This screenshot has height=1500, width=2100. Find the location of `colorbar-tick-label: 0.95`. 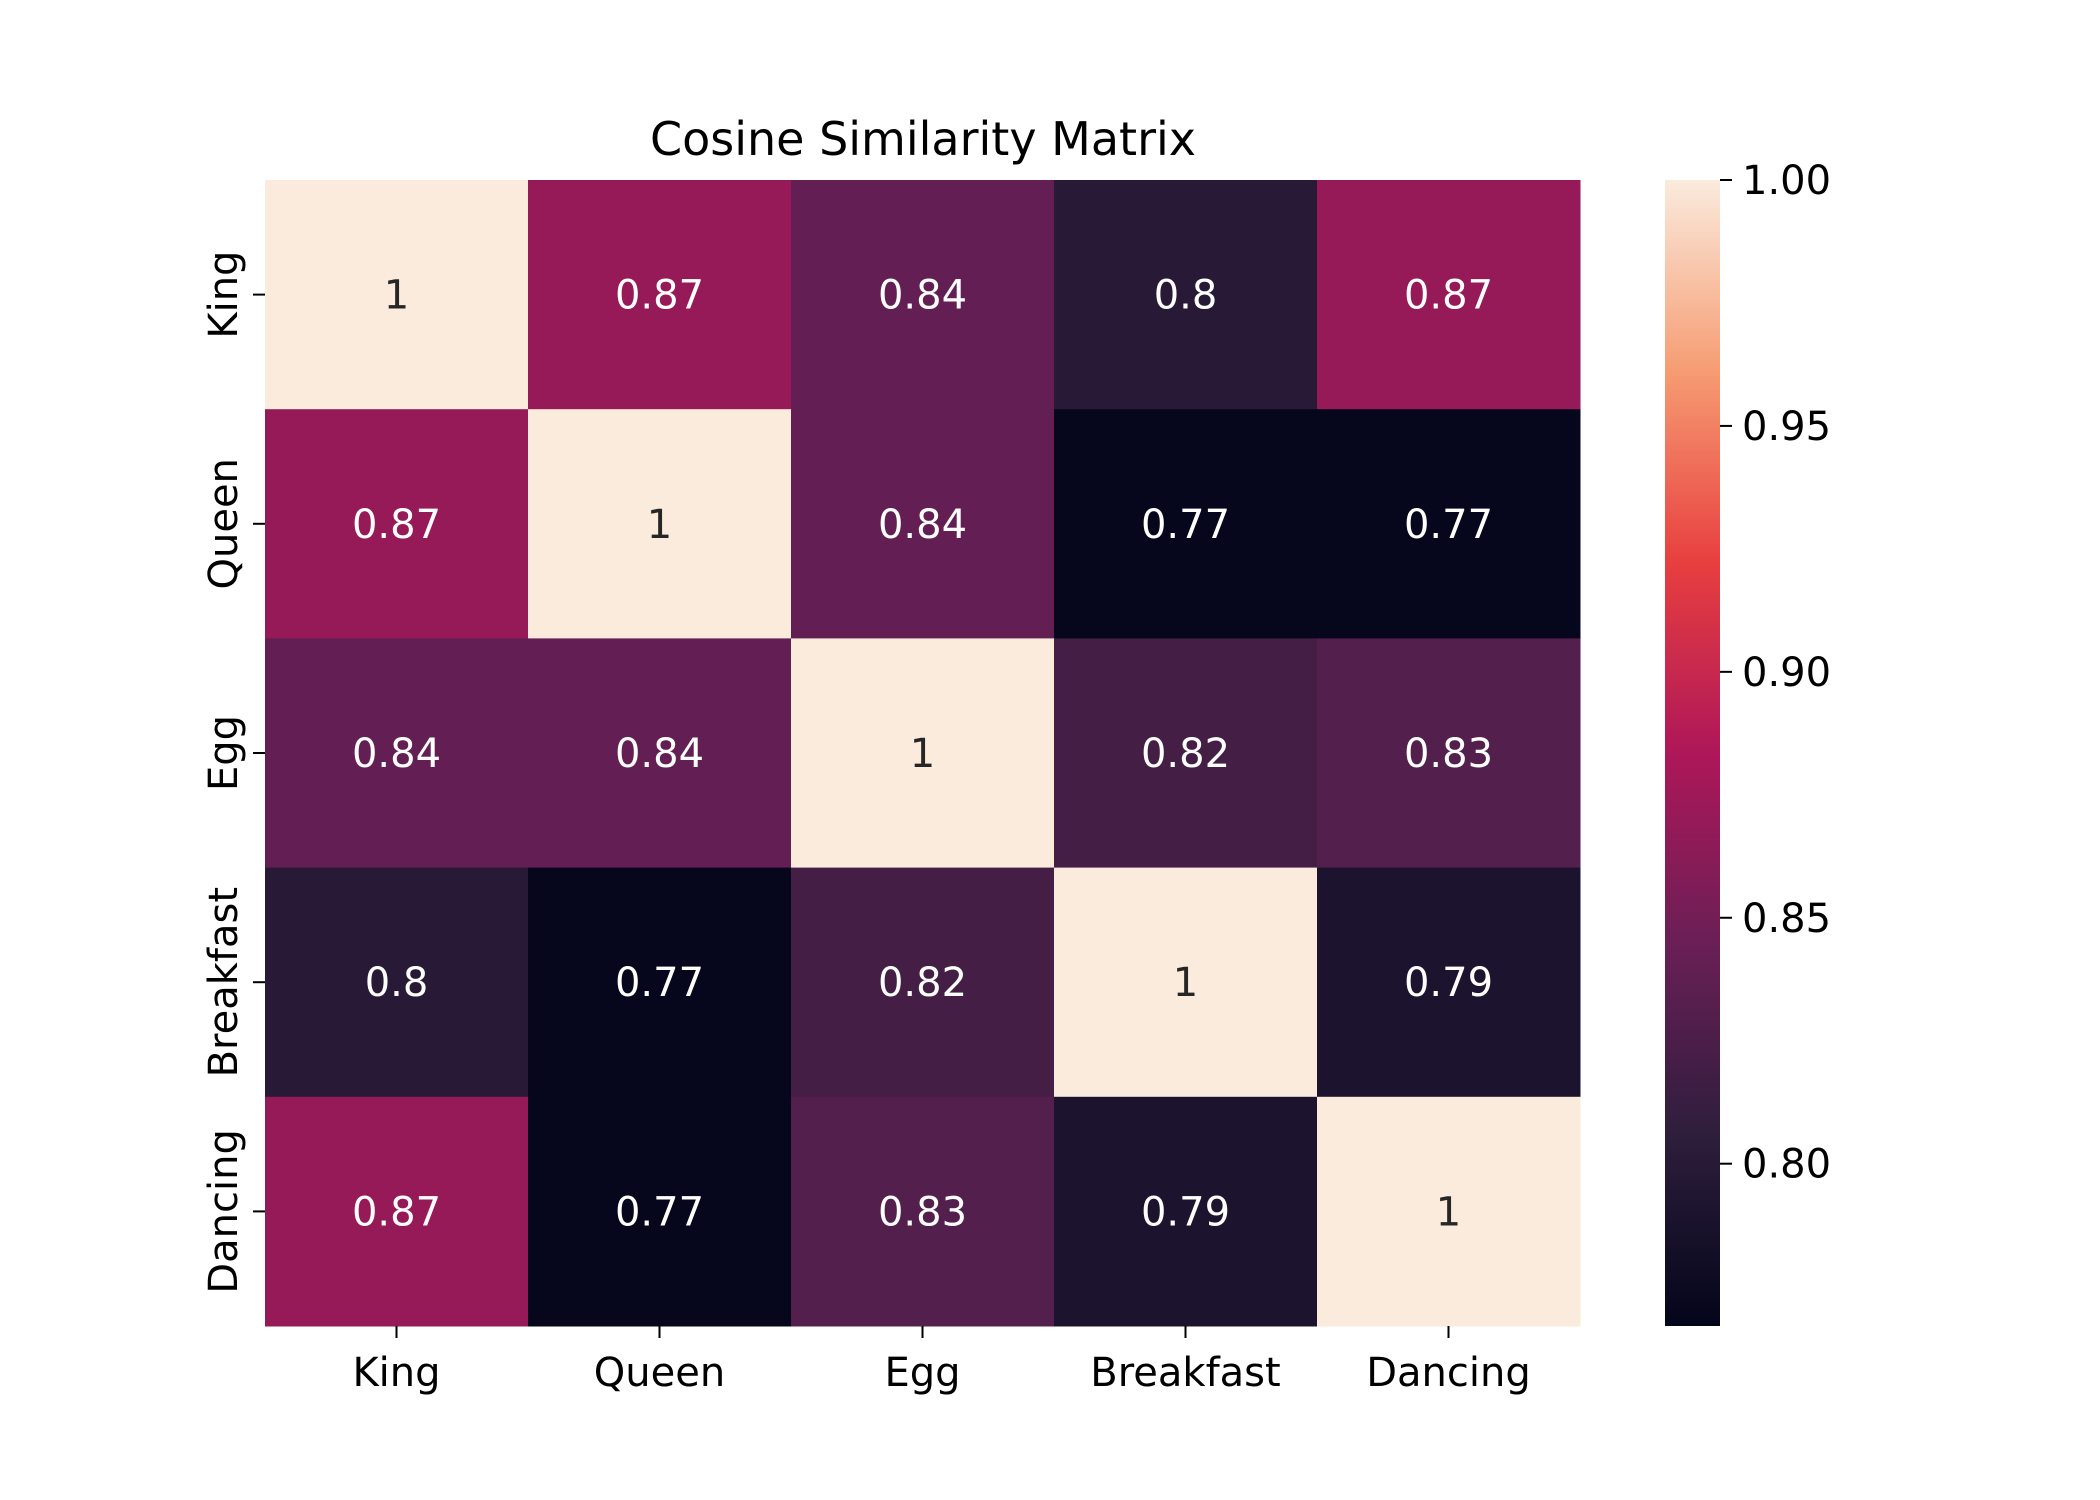

colorbar-tick-label: 0.95 is located at coordinates (1786, 427).